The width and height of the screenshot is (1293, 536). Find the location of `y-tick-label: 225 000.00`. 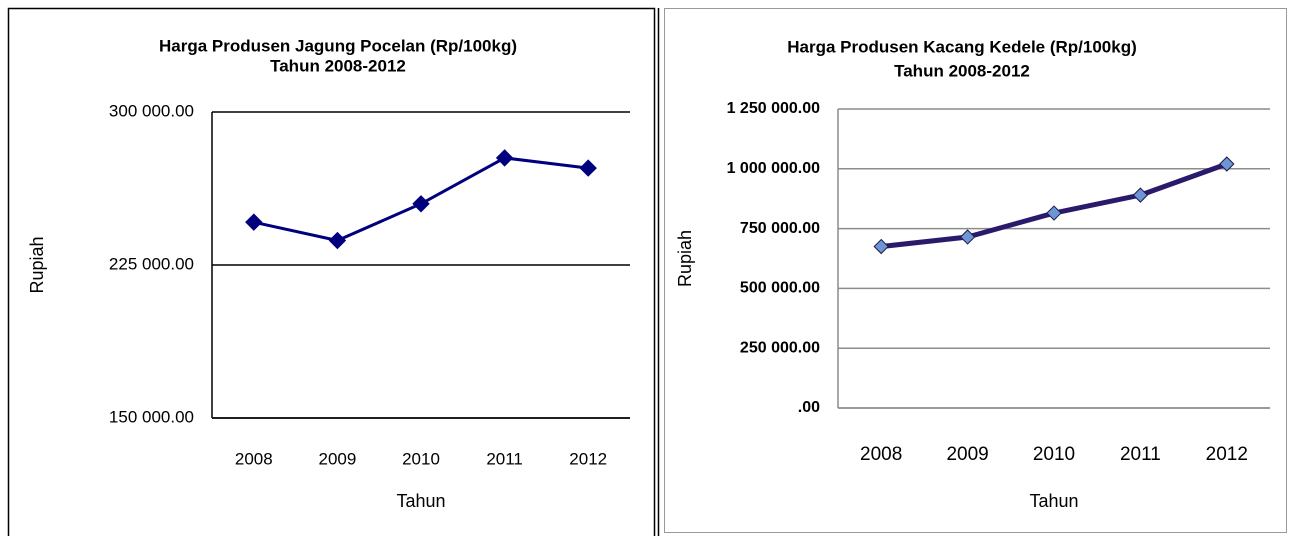

y-tick-label: 225 000.00 is located at coordinates (151, 263).